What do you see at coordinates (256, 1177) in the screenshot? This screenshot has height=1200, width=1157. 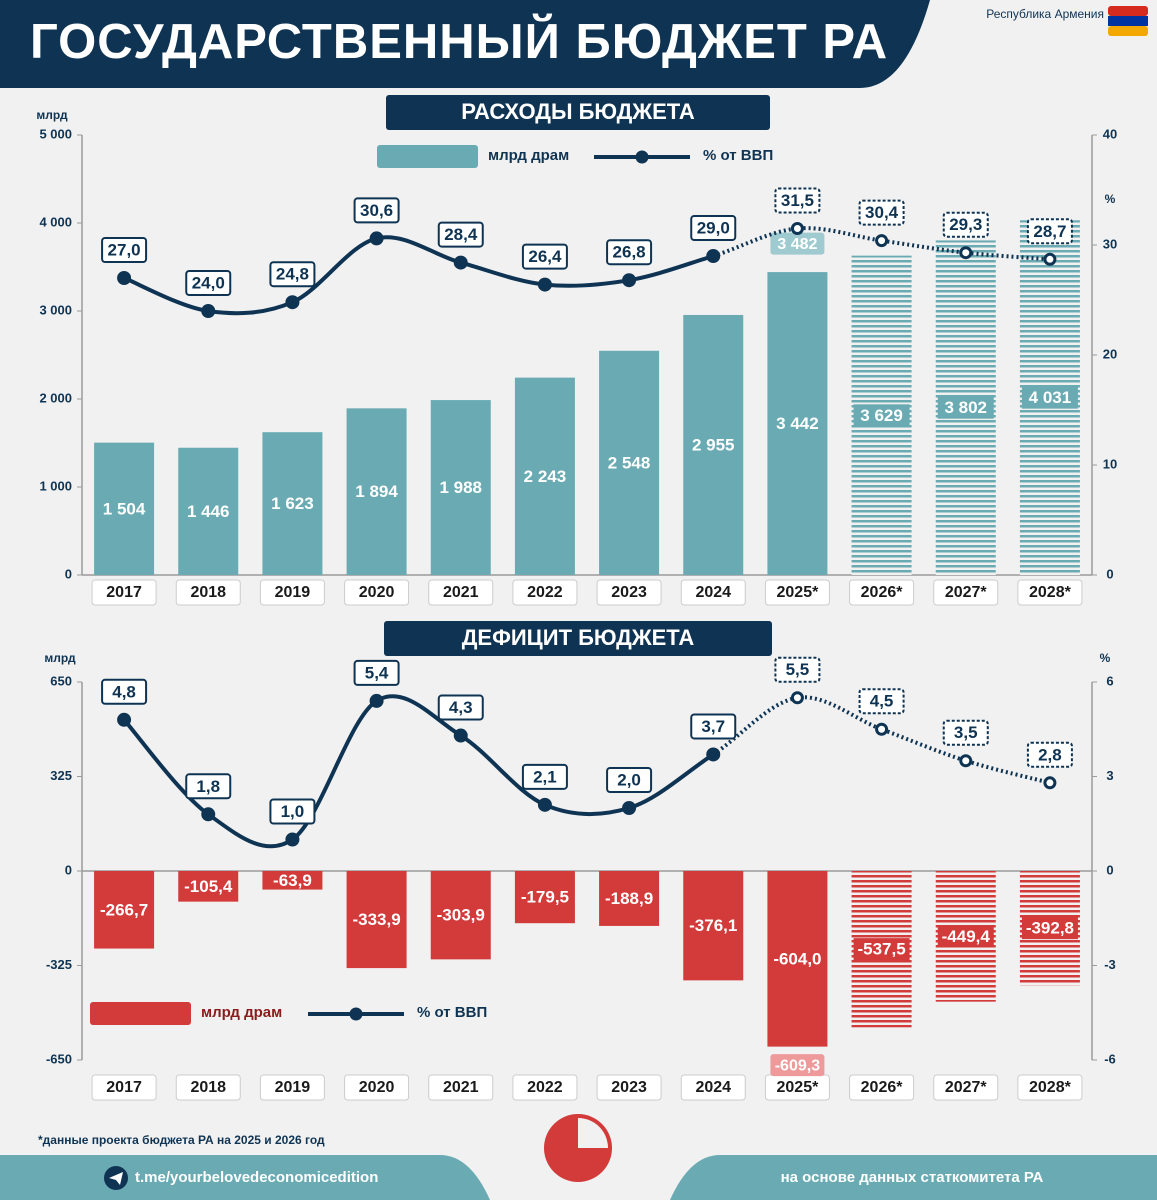 I see `footer-link: t.me/yourbelovedeconomicedition` at bounding box center [256, 1177].